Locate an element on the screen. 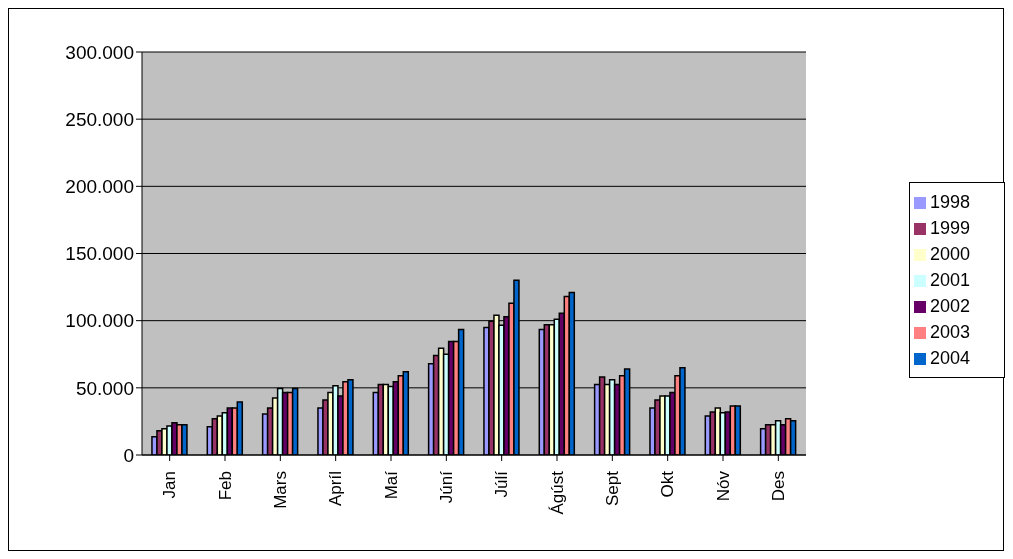 The height and width of the screenshot is (559, 1013). x-tick-label: Ágúst is located at coordinates (557, 492).